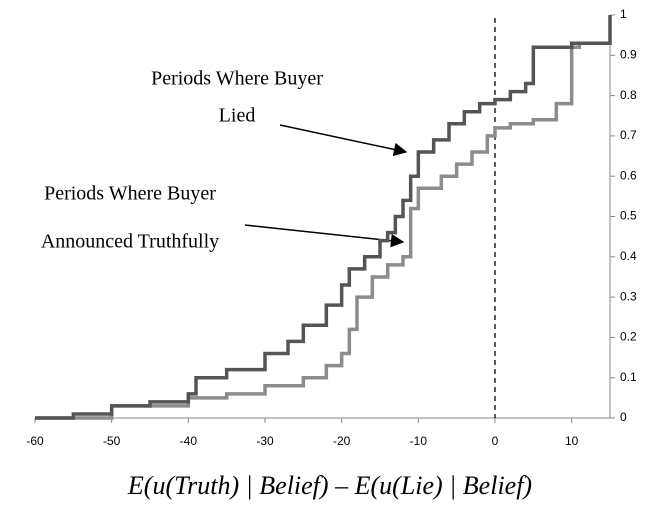 The width and height of the screenshot is (650, 514). Describe the element at coordinates (628, 135) in the screenshot. I see `y-tick-label: 0.7` at that location.